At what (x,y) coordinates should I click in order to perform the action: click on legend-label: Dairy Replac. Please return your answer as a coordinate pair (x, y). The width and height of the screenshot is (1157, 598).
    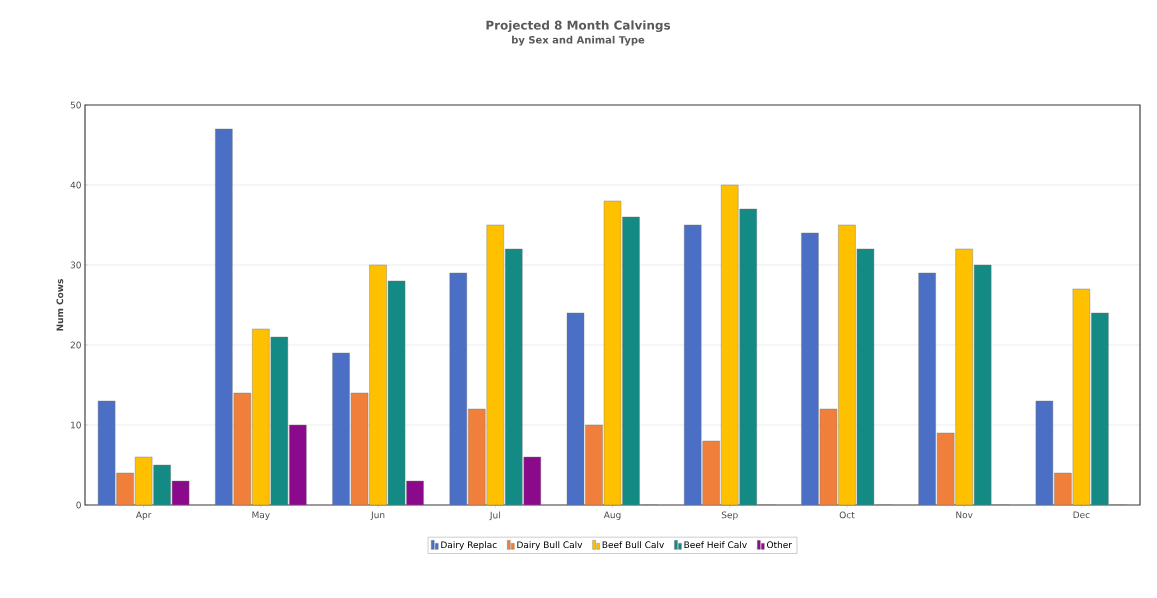
    Looking at the image, I should click on (469, 545).